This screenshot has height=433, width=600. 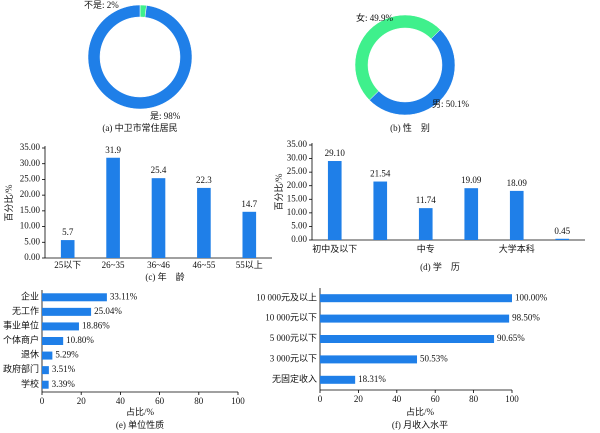 I want to click on value-label: 5.29%, so click(x=67, y=355).